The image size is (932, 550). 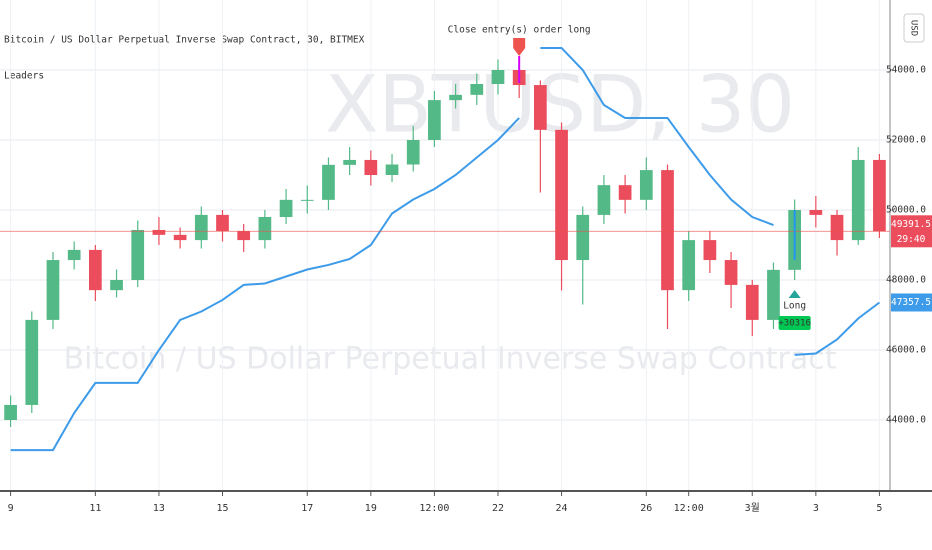 What do you see at coordinates (794, 306) in the screenshot?
I see `annotation-text: Long` at bounding box center [794, 306].